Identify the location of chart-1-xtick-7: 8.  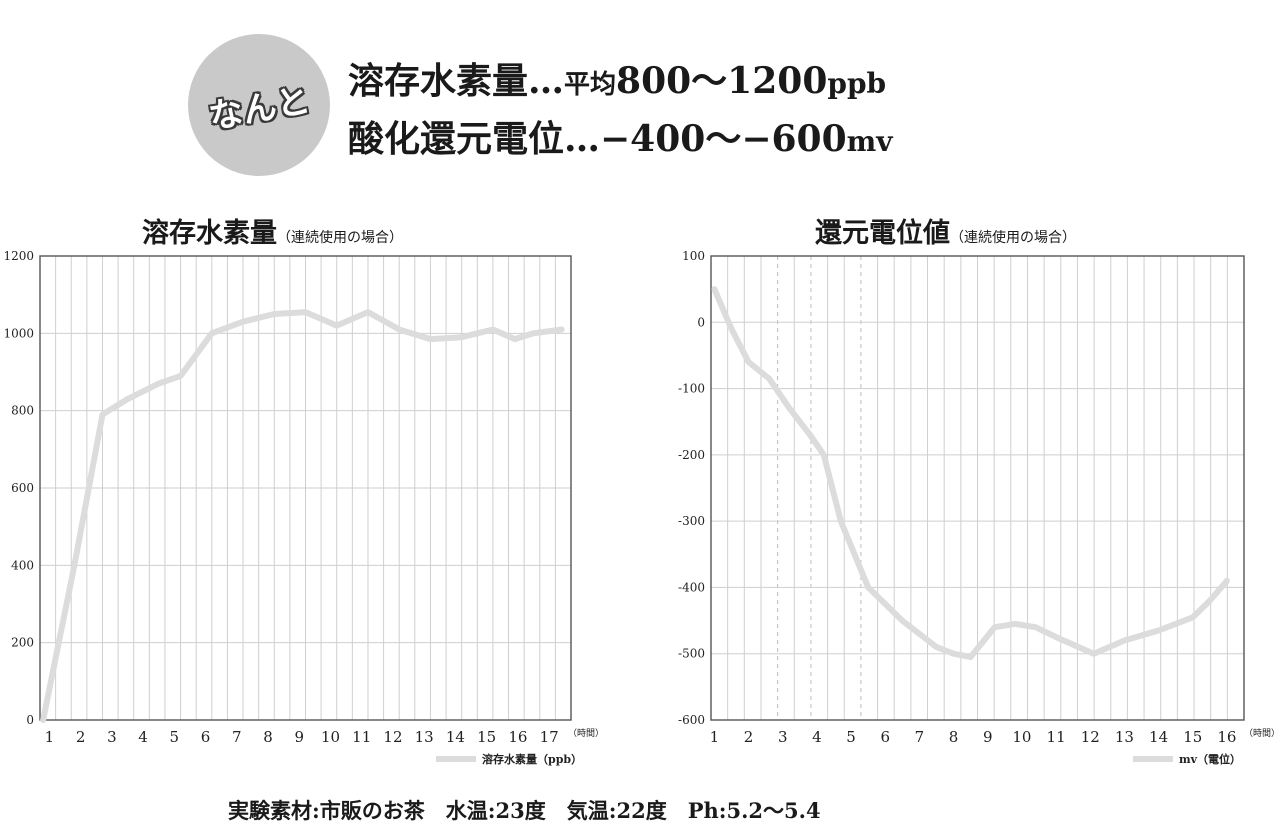
(268, 737).